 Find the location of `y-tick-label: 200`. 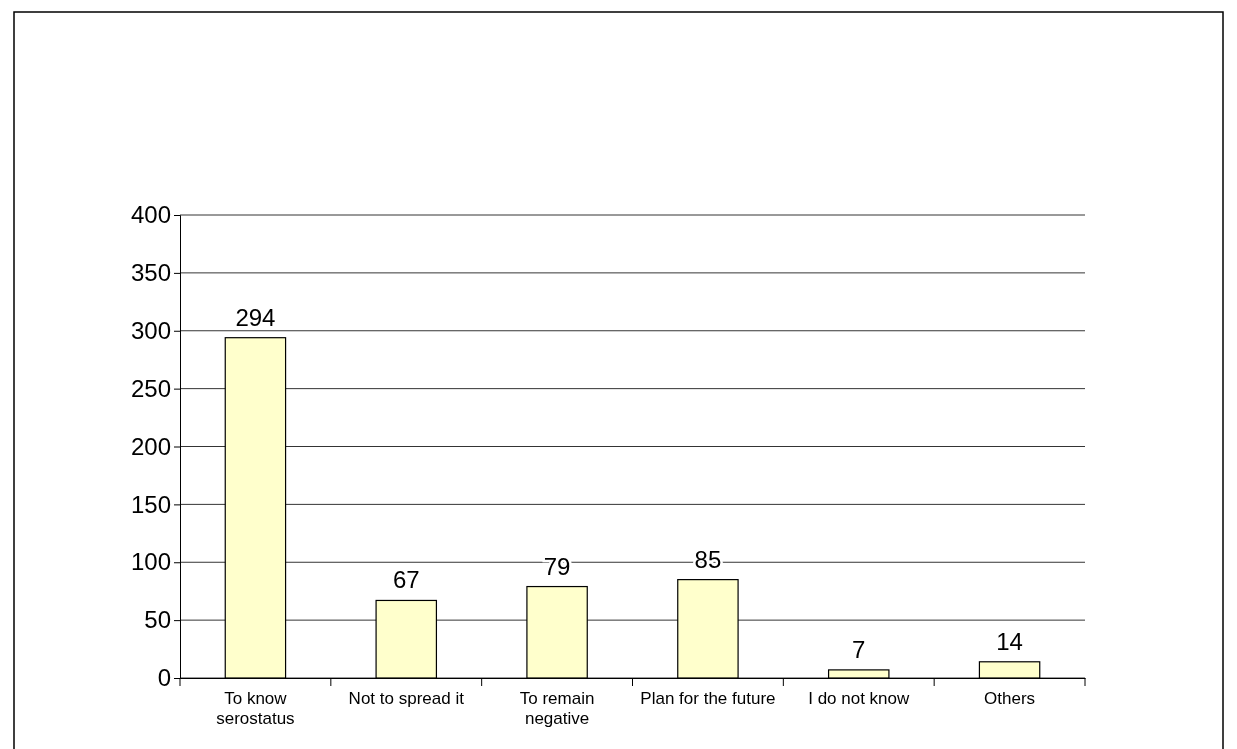

y-tick-label: 200 is located at coordinates (150, 446).